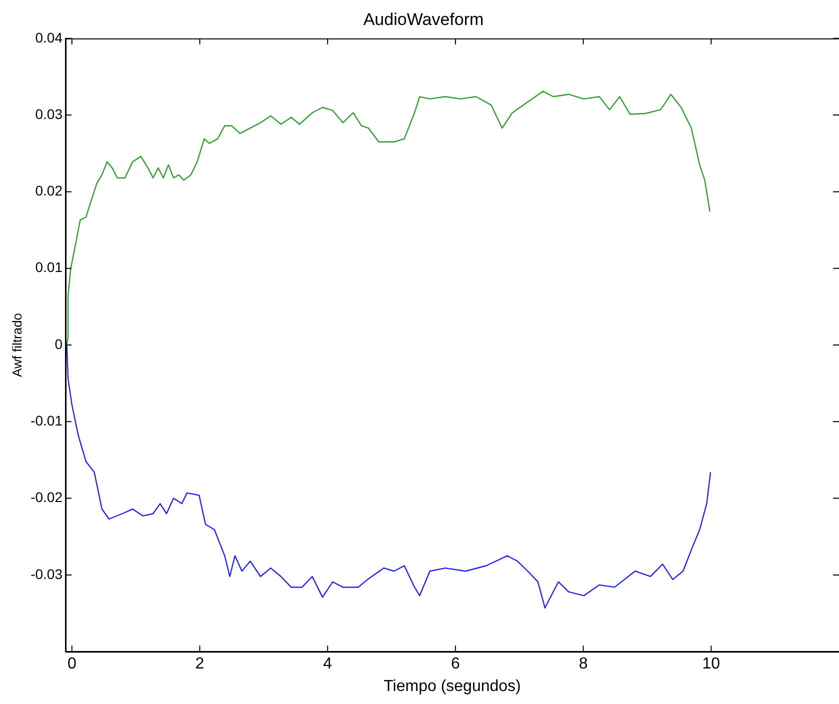 The height and width of the screenshot is (704, 839). I want to click on x-tick-label: 6, so click(455, 664).